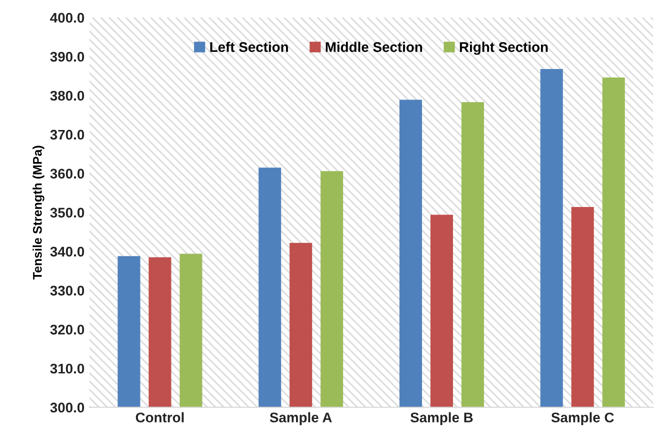  I want to click on y-tick-label: 390.0, so click(67, 57).